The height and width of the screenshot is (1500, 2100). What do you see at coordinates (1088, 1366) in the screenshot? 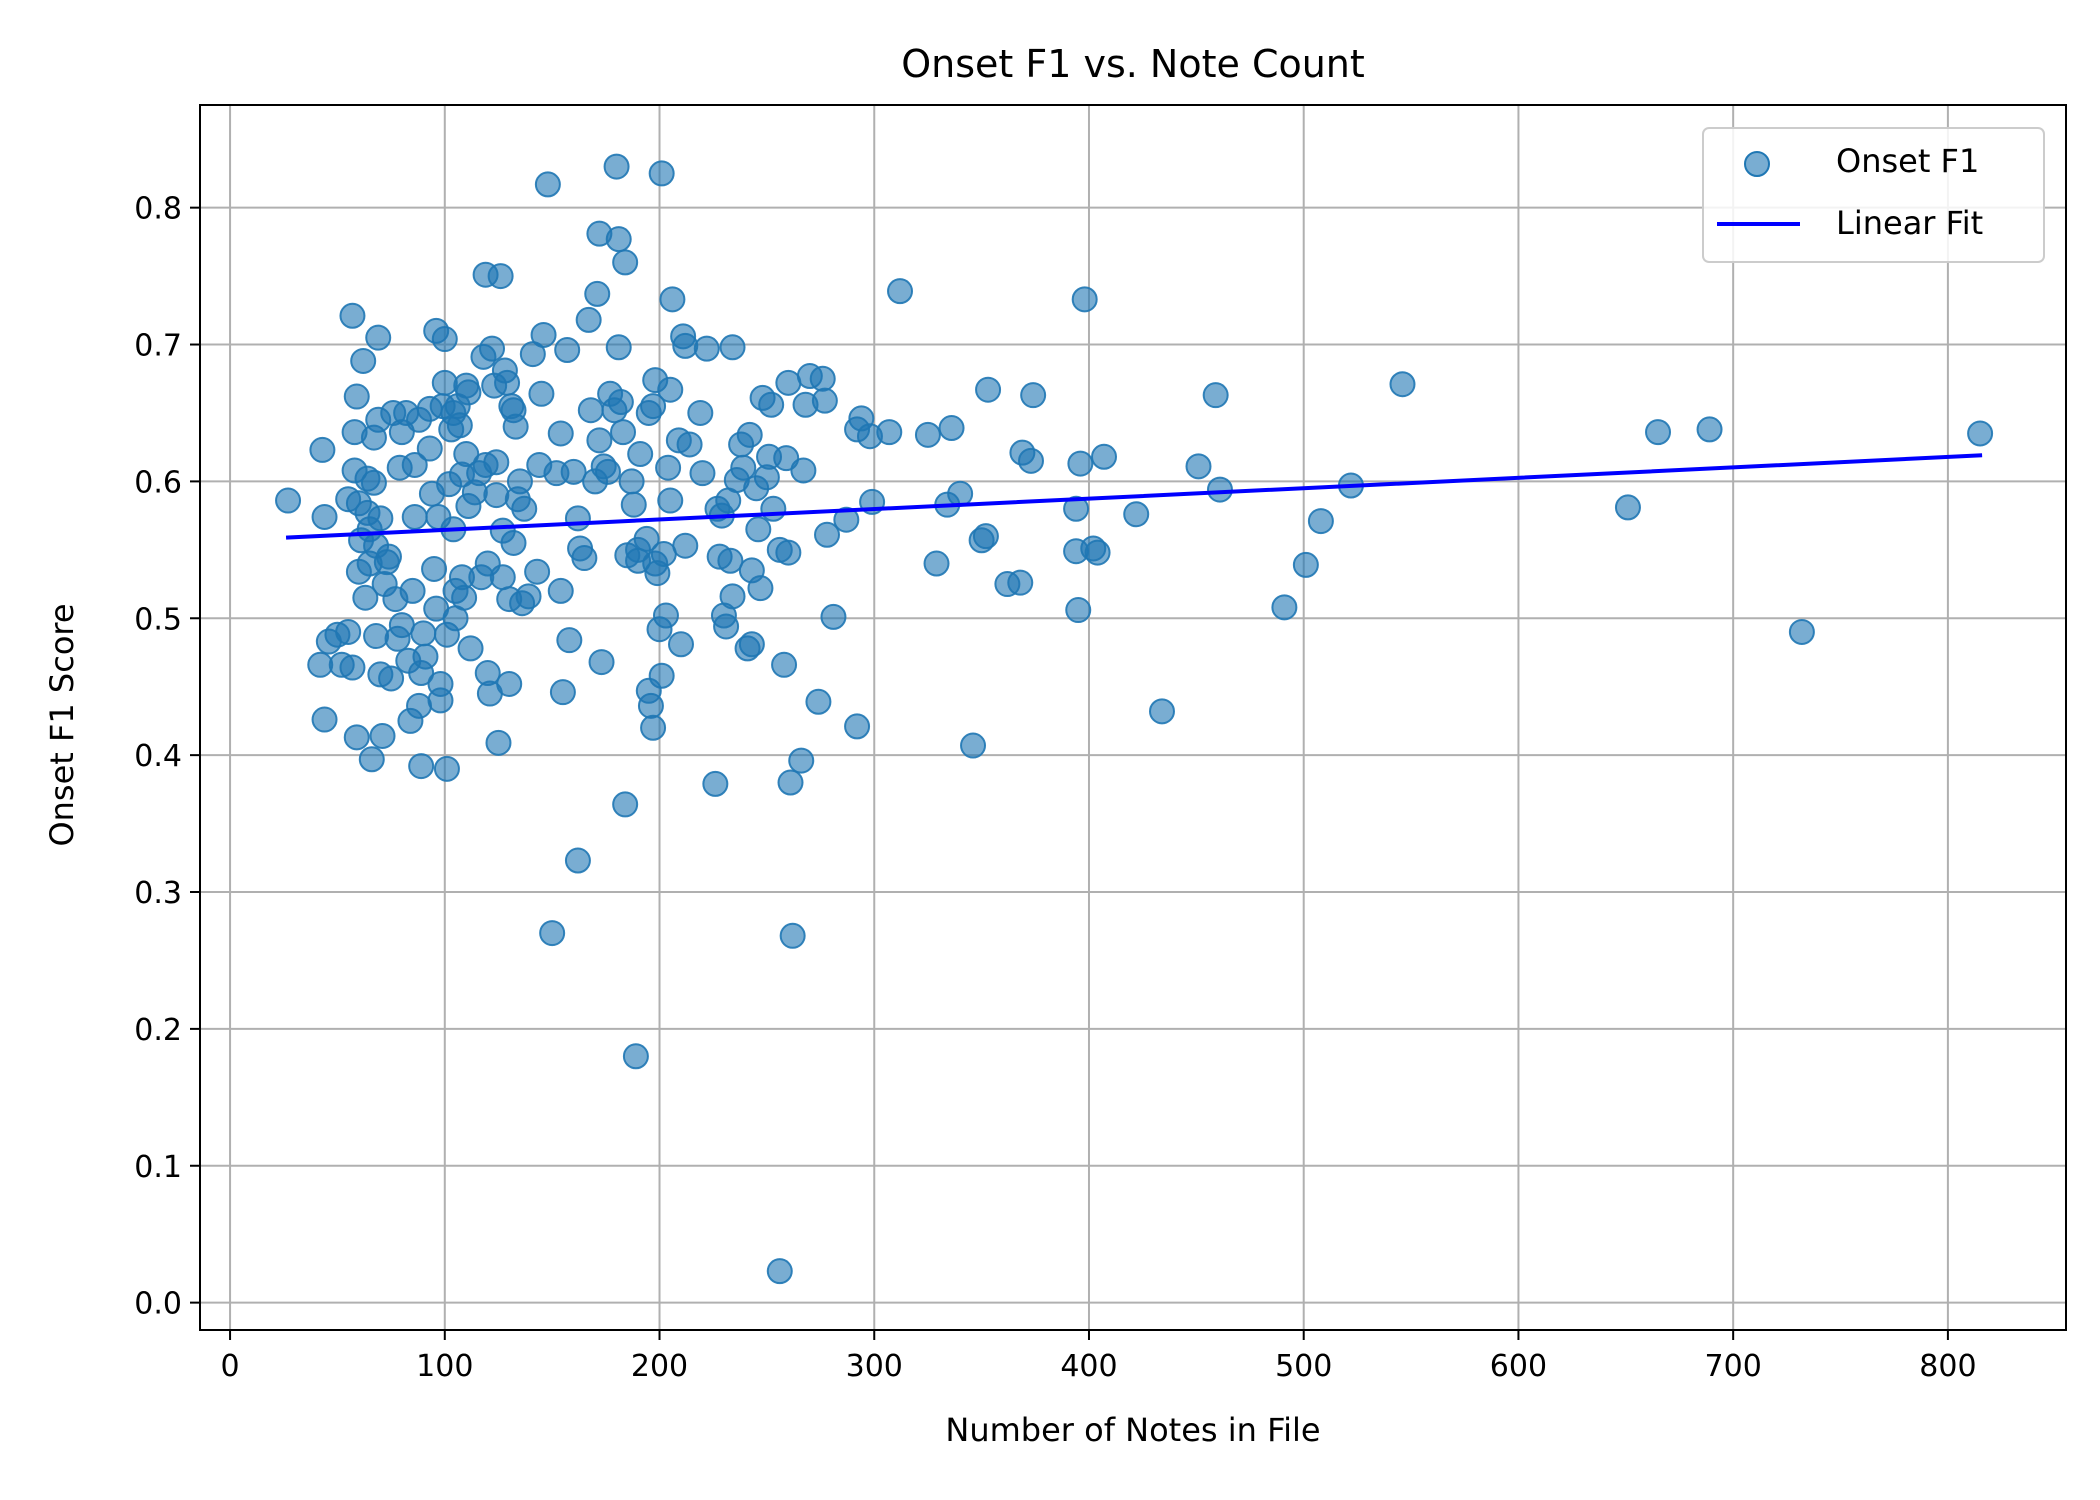
I see `x-tick-label: 400` at bounding box center [1088, 1366].